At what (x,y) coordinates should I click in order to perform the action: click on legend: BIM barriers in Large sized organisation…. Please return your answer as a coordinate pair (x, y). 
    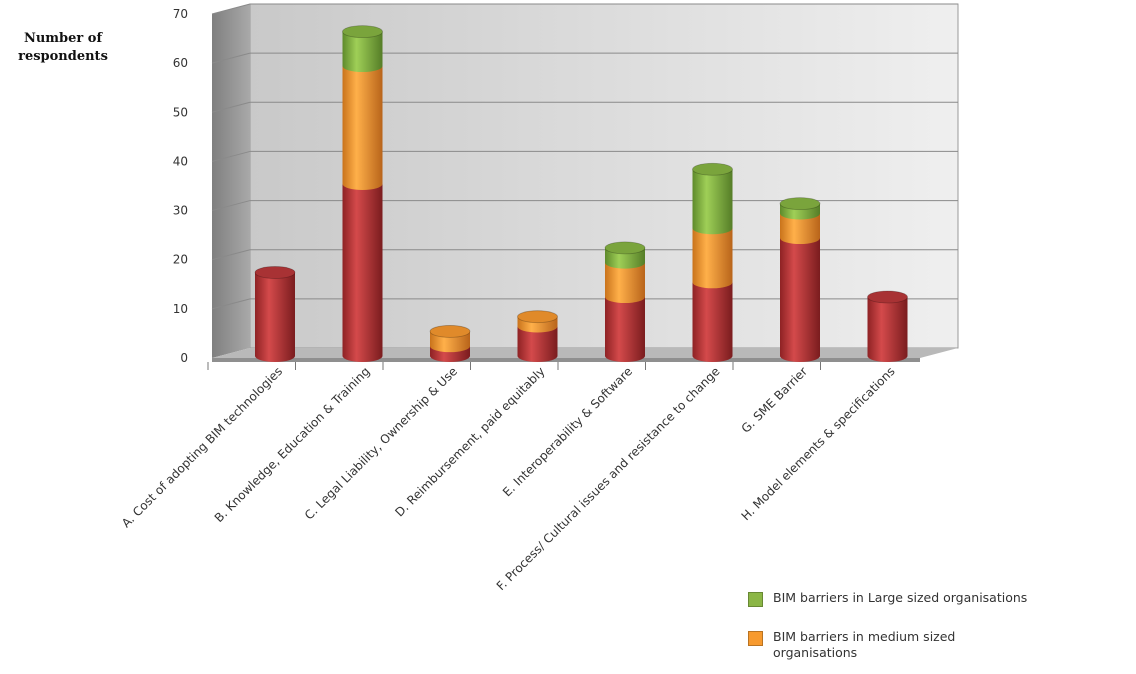
    Looking at the image, I should click on (942, 632).